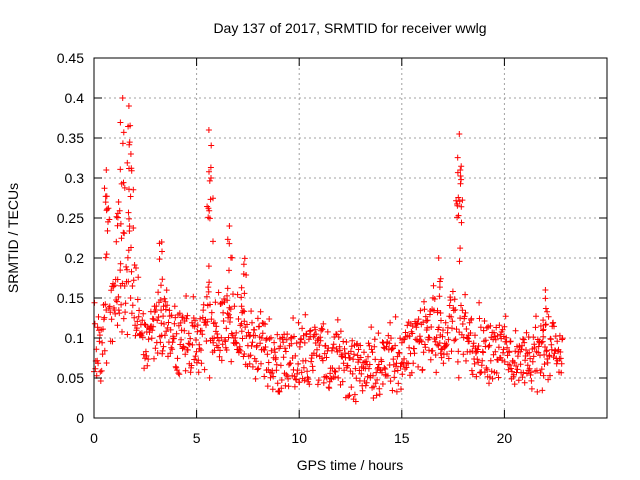  I want to click on y-tick-label: 0.1, so click(75, 338).